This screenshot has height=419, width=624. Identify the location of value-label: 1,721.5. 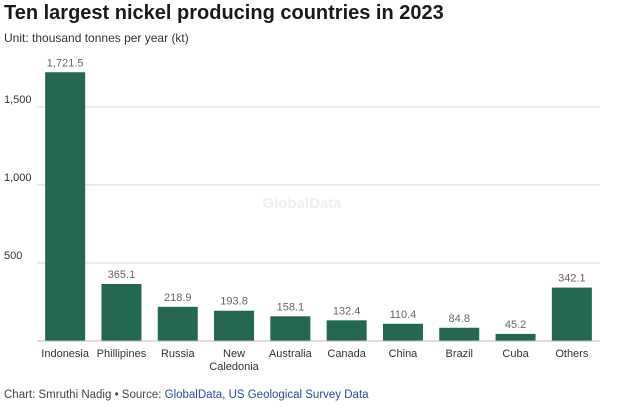
(65, 63).